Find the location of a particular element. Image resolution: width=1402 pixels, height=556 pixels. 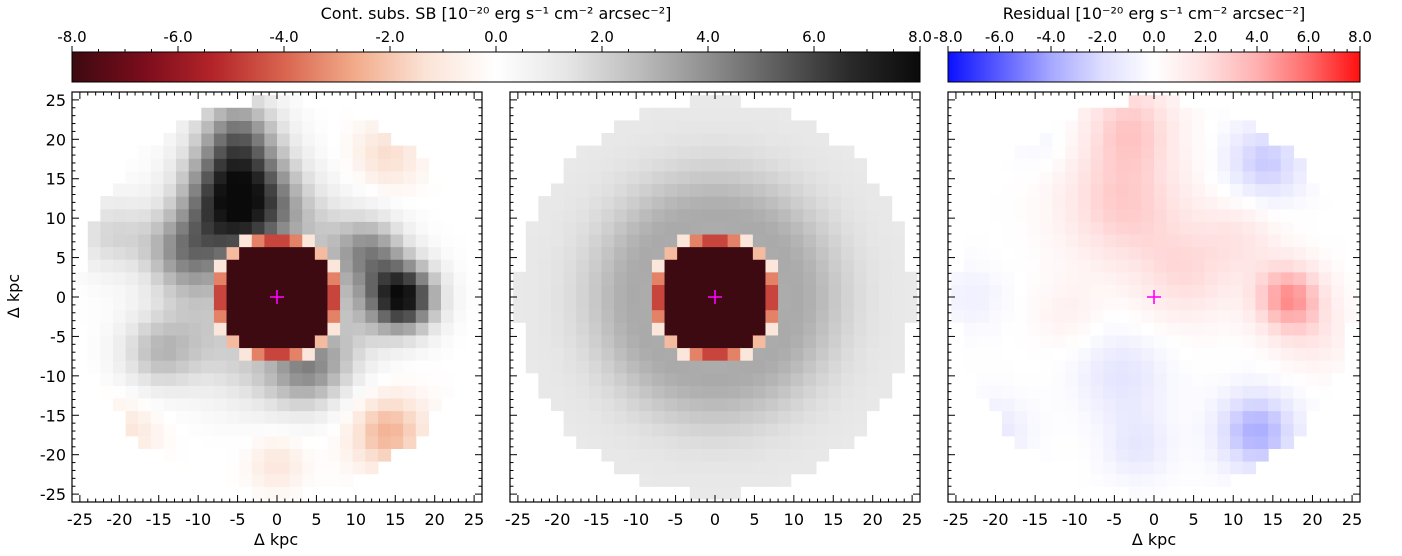

x-tick-label: 20 is located at coordinates (1312, 519).